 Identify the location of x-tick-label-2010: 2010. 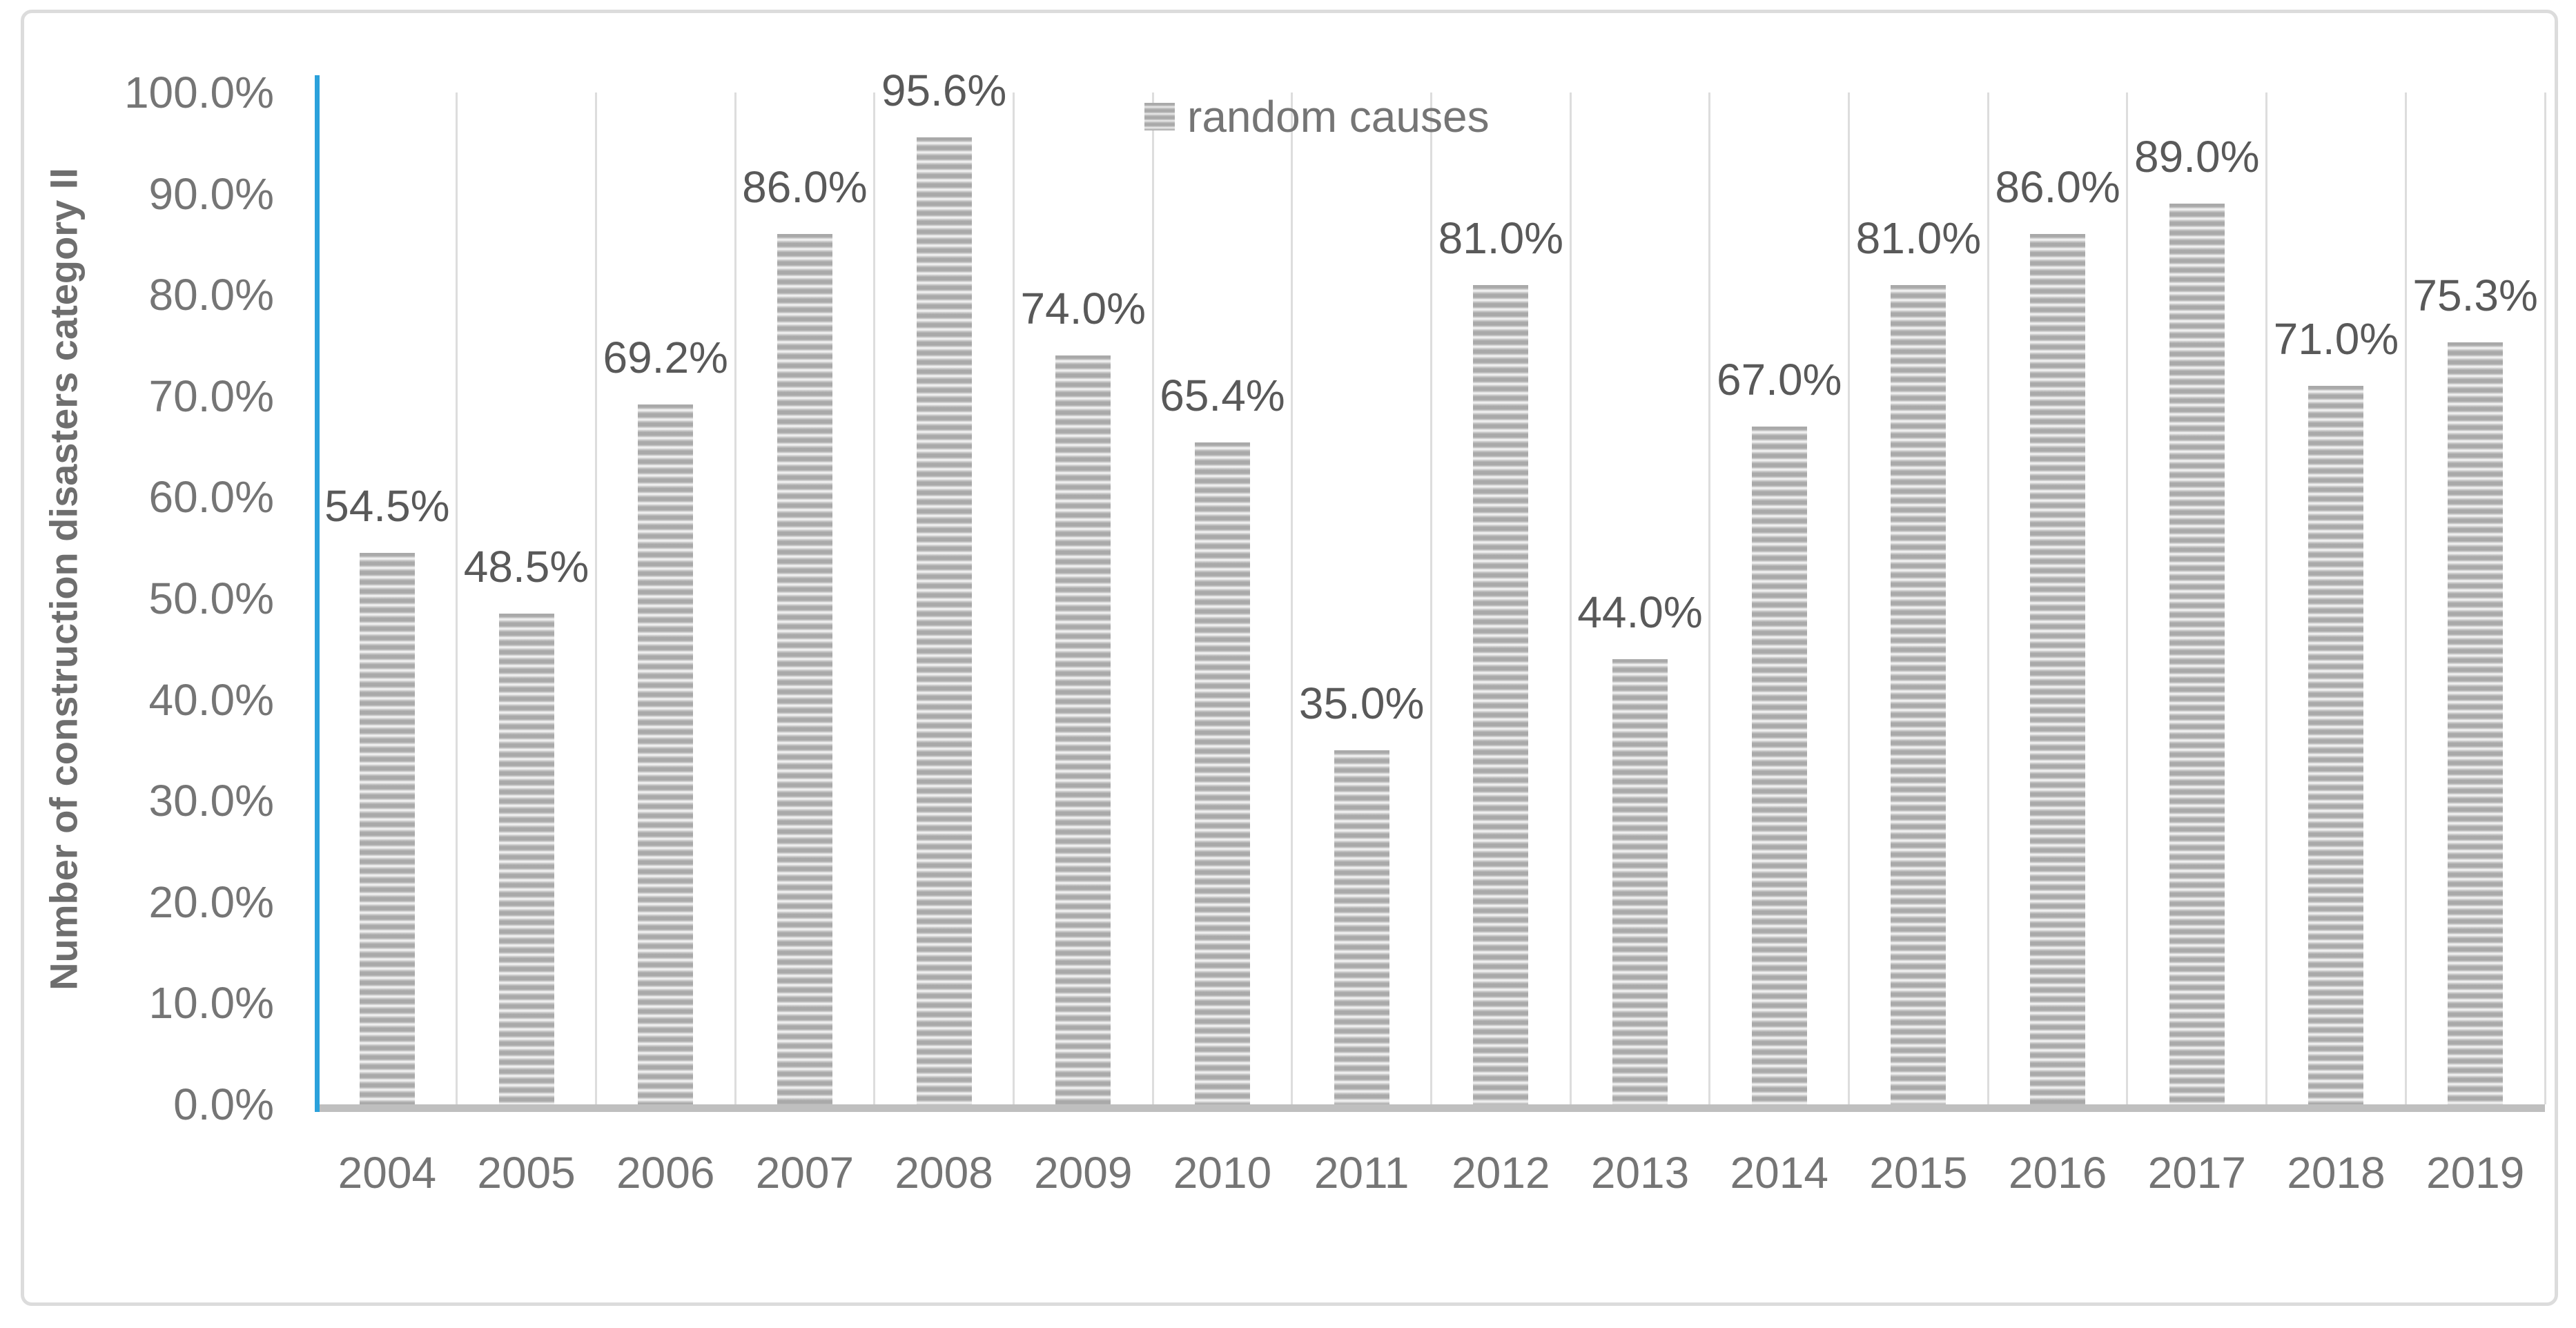
(1222, 1173).